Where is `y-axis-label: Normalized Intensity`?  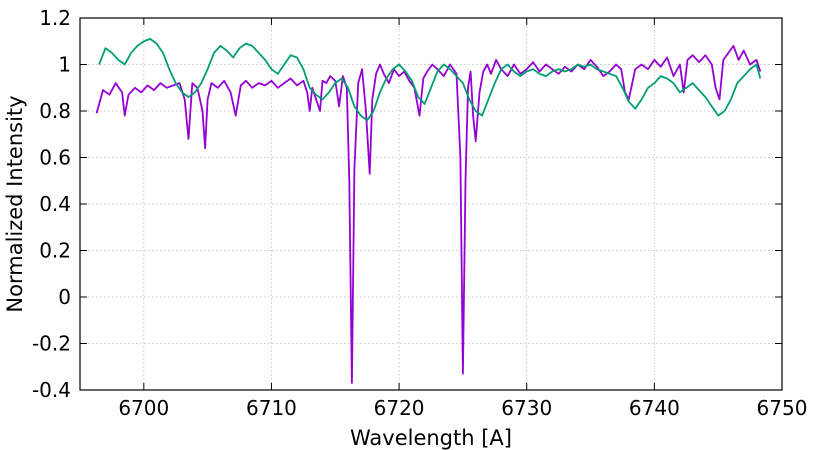 y-axis-label: Normalized Intensity is located at coordinates (15, 203).